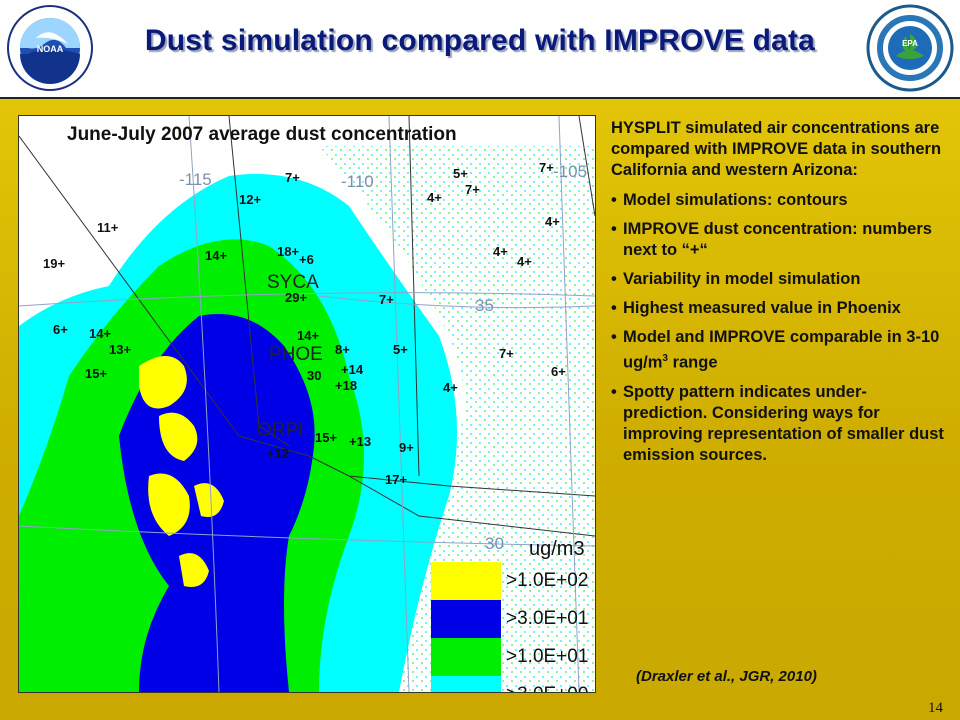 Image resolution: width=960 pixels, height=720 pixels. I want to click on improve-value: 17+, so click(396, 479).